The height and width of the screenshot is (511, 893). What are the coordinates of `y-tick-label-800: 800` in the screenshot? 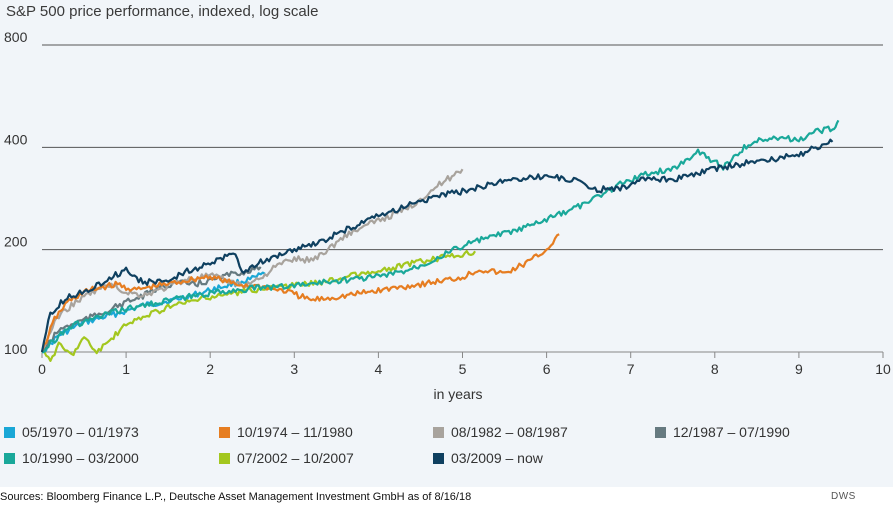 It's located at (16, 37).